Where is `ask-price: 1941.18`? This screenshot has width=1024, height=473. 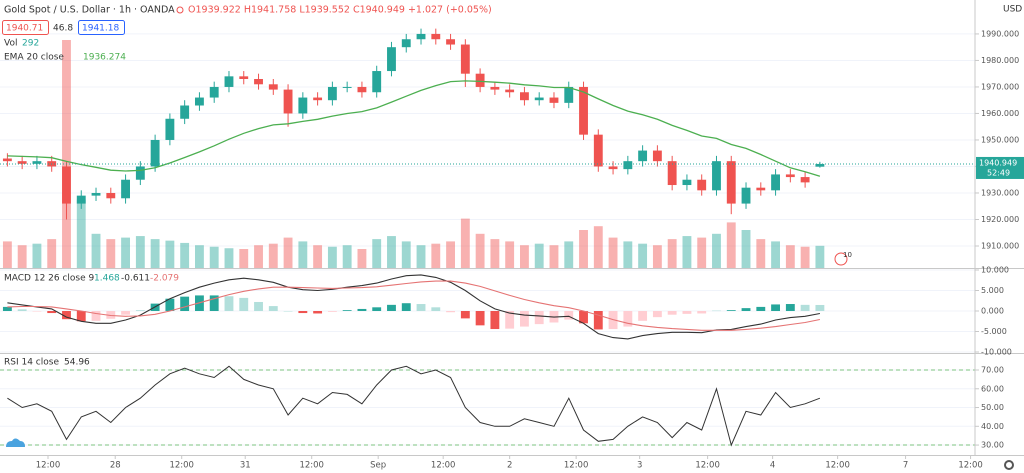 ask-price: 1941.18 is located at coordinates (100, 29).